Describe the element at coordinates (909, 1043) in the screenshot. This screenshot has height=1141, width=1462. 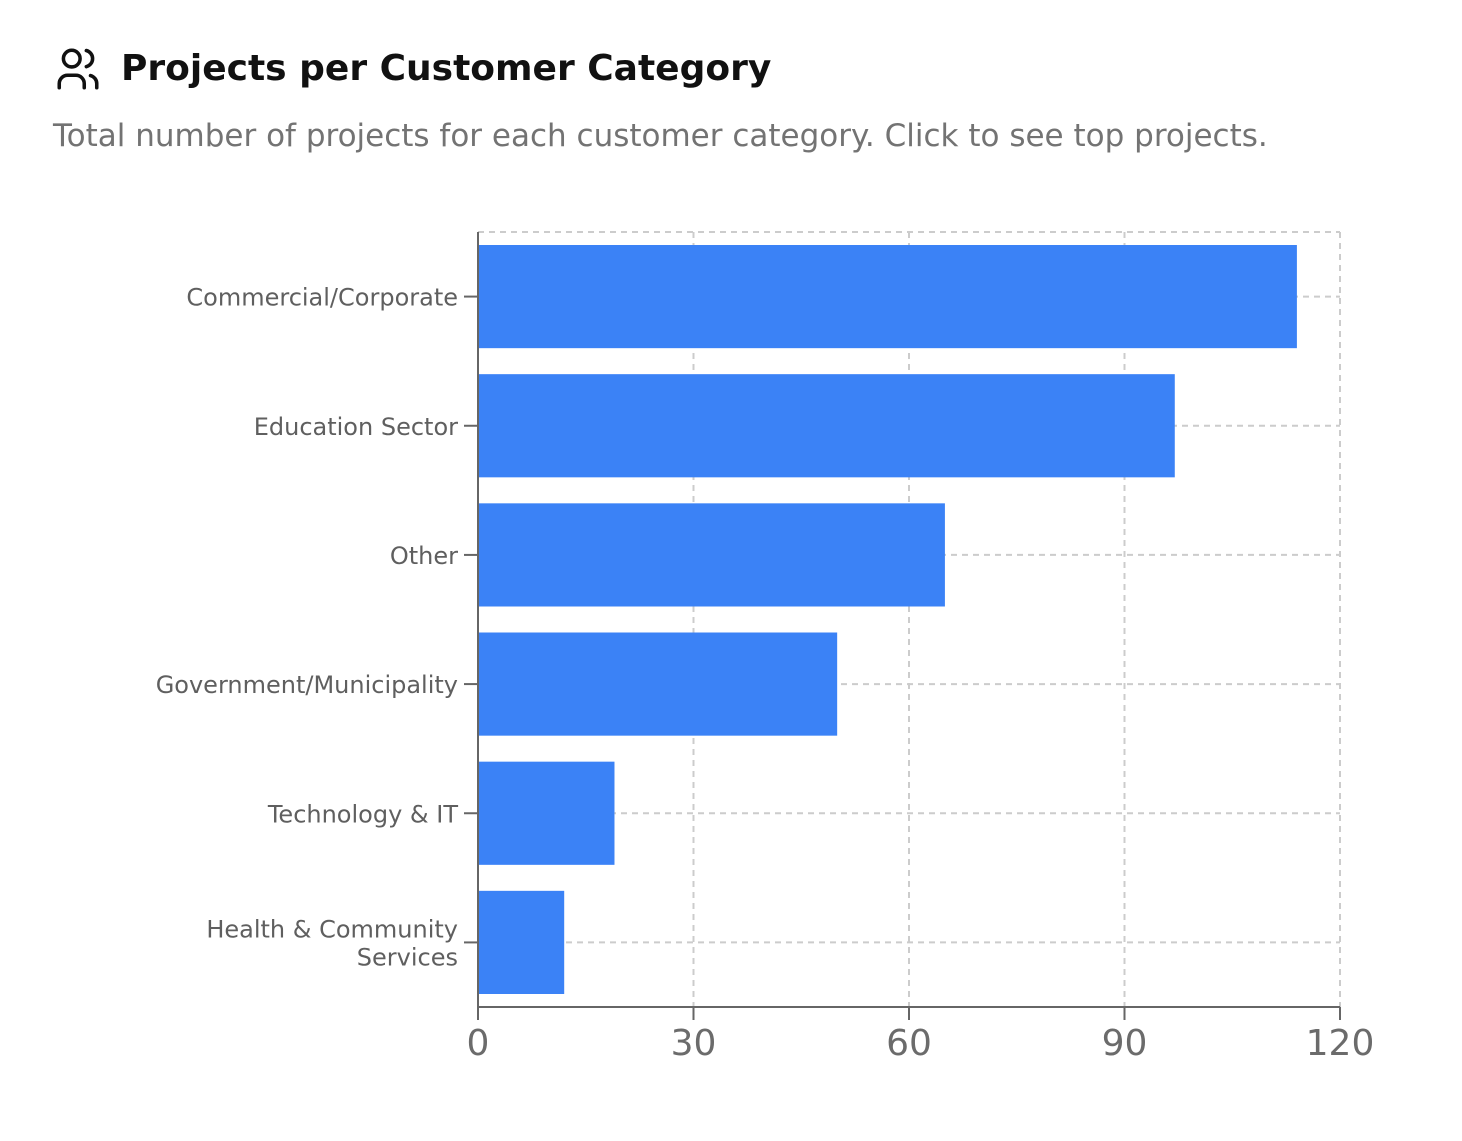
I see `x-tick-label: 60` at that location.